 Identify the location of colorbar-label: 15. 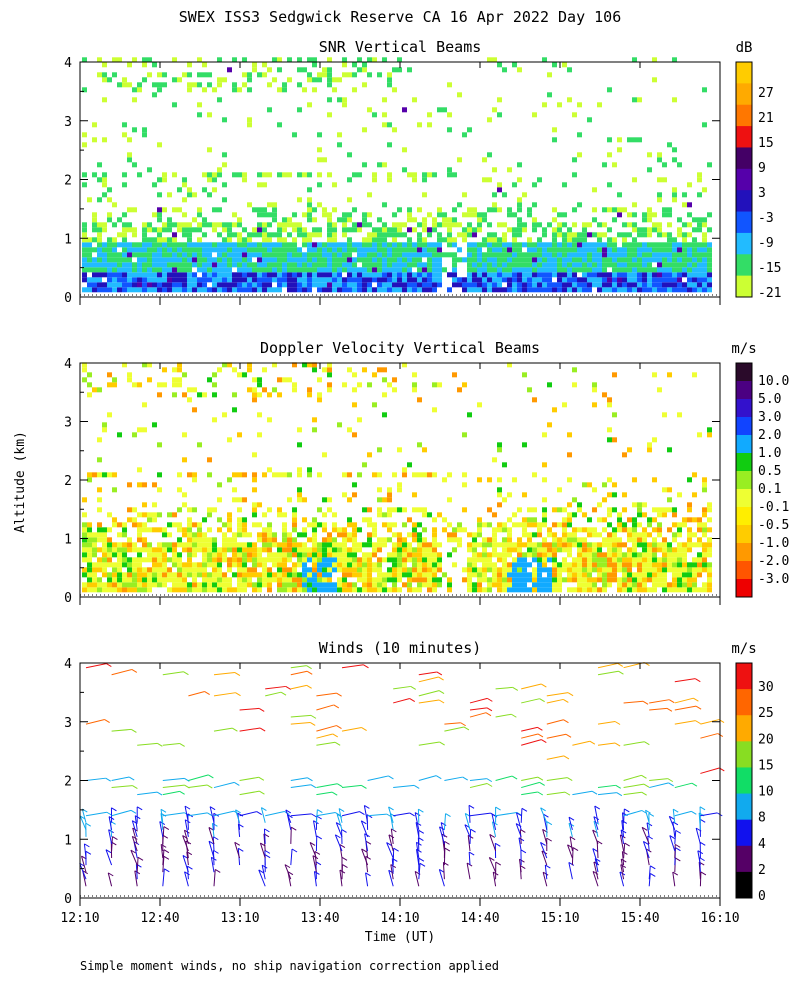
(766, 765).